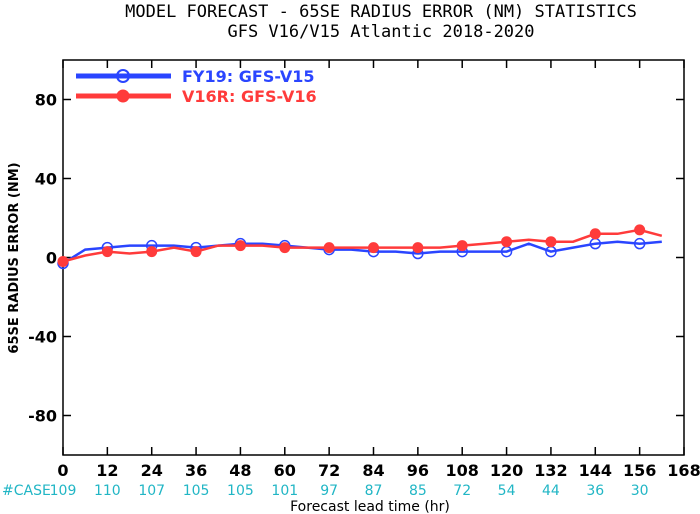 This screenshot has width=700, height=514. What do you see at coordinates (240, 470) in the screenshot?
I see `x-tick-label: 48` at bounding box center [240, 470].